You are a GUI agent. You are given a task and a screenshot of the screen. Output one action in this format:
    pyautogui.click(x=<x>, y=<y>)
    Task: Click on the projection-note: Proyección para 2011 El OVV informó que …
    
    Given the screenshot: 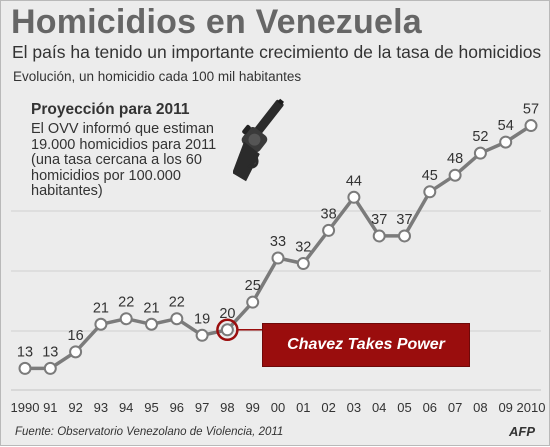 What is the action you would take?
    pyautogui.click(x=151, y=150)
    